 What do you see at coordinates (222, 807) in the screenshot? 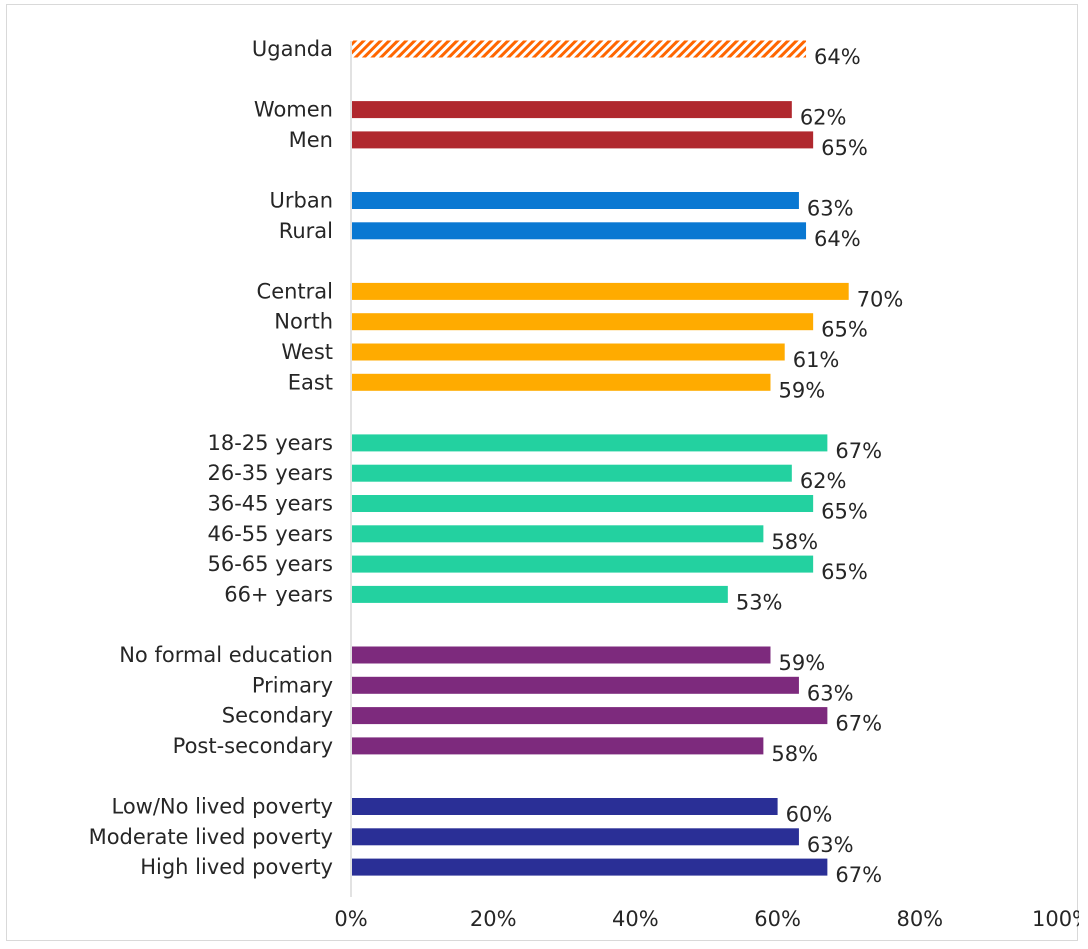
I see `category-label: Low/No lived poverty` at bounding box center [222, 807].